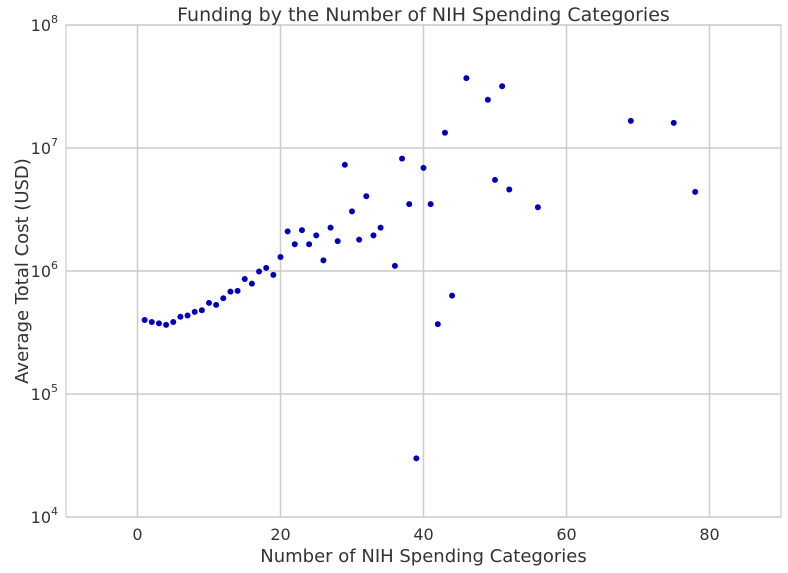 This screenshot has height=573, width=788. Describe the element at coordinates (566, 534) in the screenshot. I see `x-tick-label: 60` at that location.